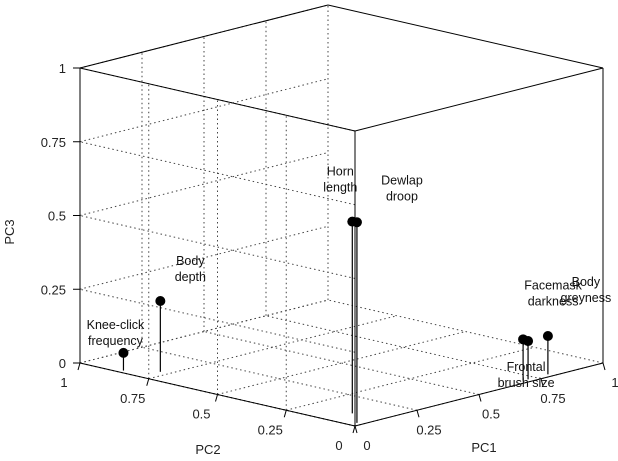  I want to click on x-tick-label: 0.25, so click(428, 429).